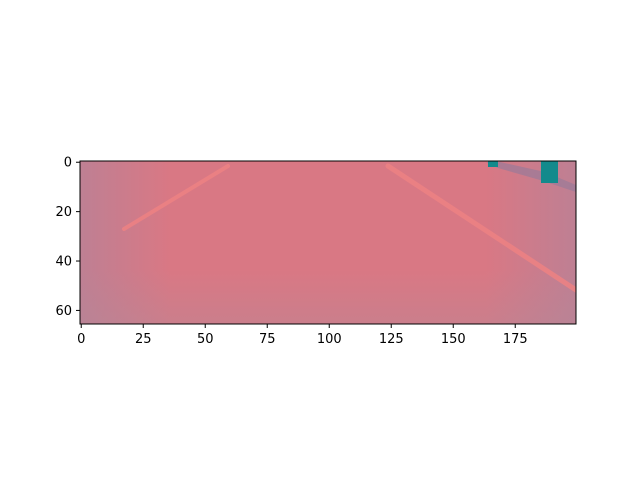 Image resolution: width=640 pixels, height=480 pixels. What do you see at coordinates (67, 237) in the screenshot?
I see `y-axis: 0 20 40 60` at bounding box center [67, 237].